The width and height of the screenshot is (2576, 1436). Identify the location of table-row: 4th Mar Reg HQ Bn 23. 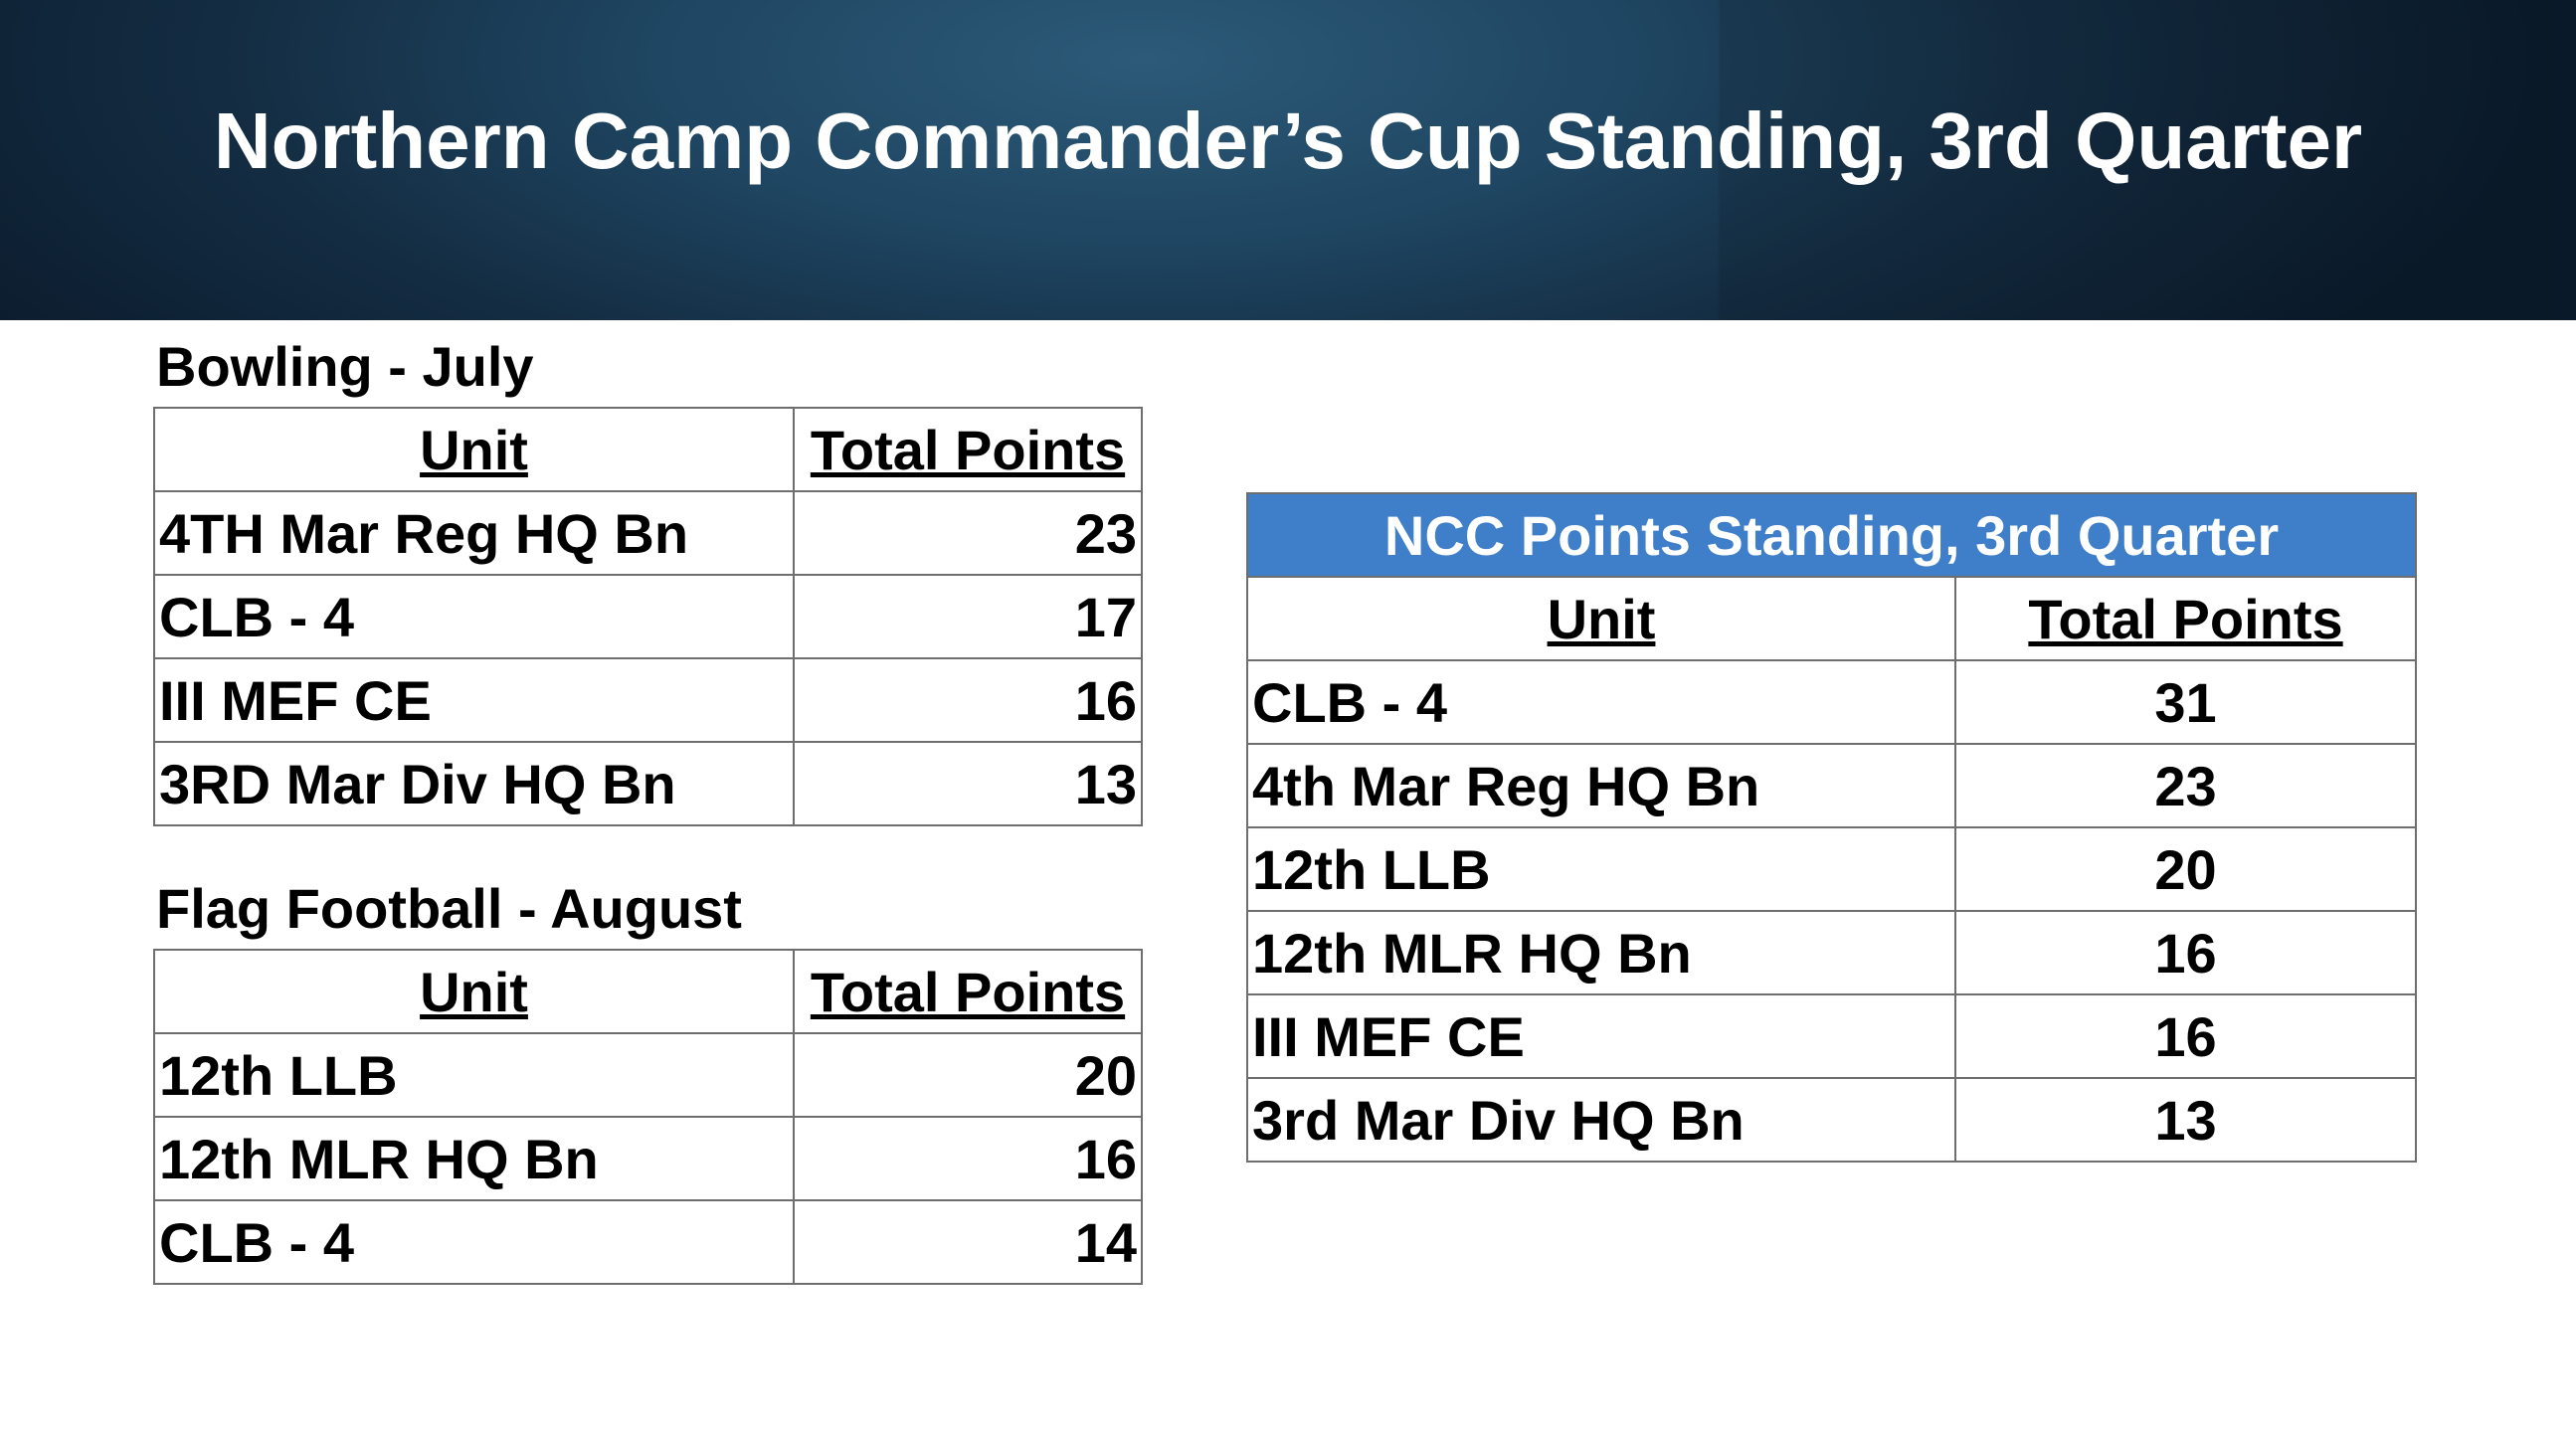
(1832, 785).